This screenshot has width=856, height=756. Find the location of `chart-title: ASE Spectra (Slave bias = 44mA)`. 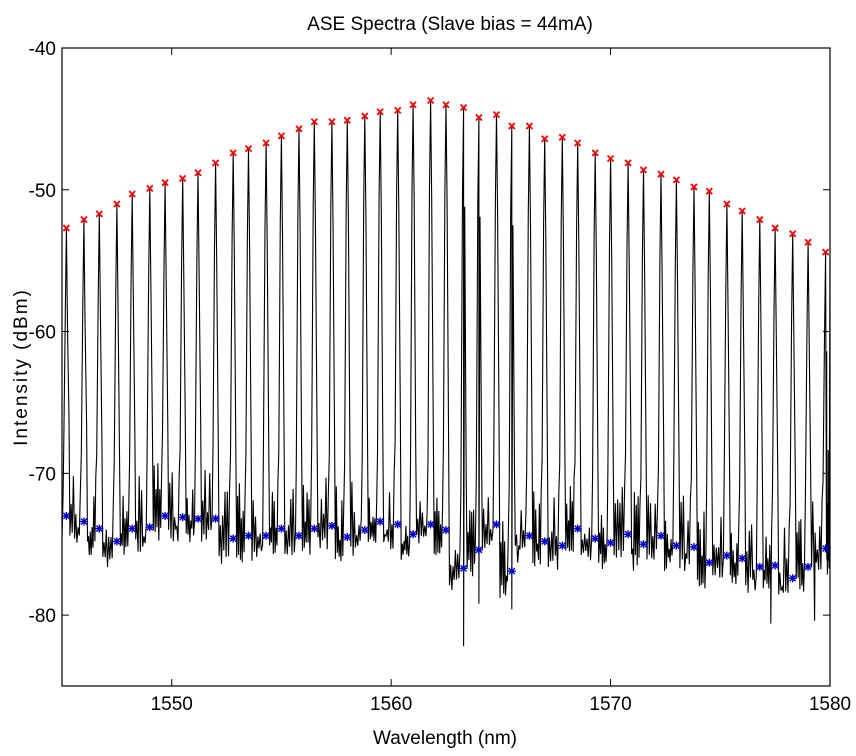

chart-title: ASE Spectra (Slave bias = 44mA) is located at coordinates (450, 24).